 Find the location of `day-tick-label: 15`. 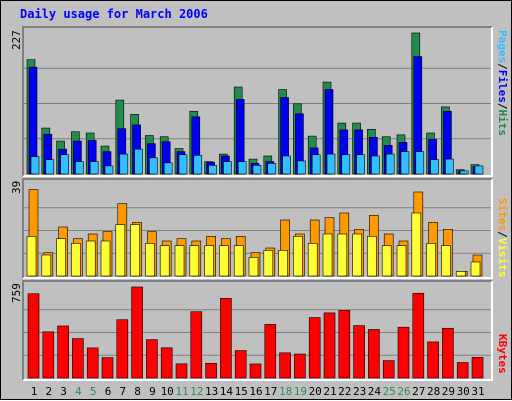

day-tick-label: 15 is located at coordinates (241, 391).